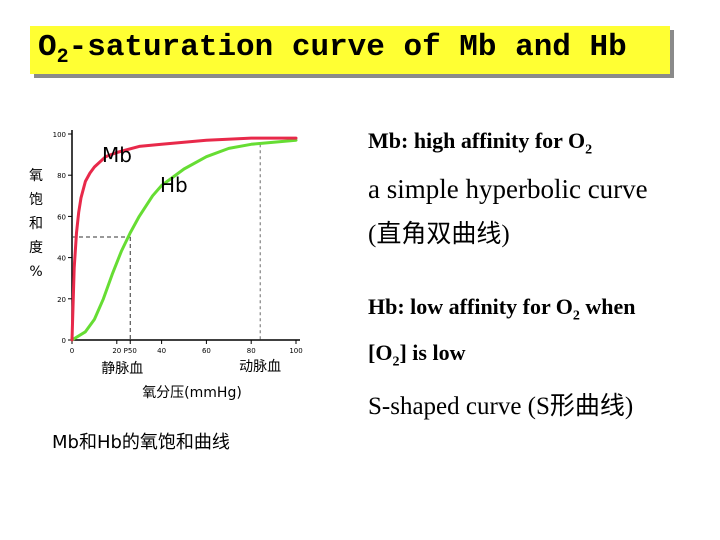 The height and width of the screenshot is (540, 720). I want to click on y-tick-label: 20, so click(61, 300).